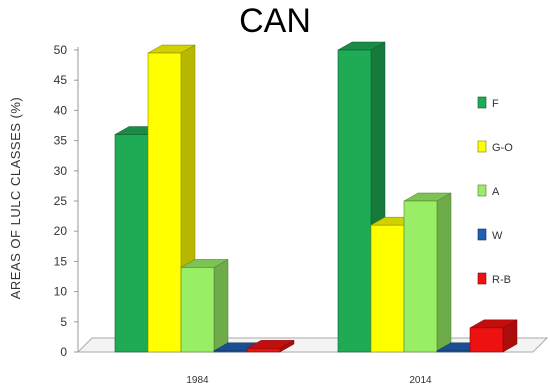 This screenshot has height=390, width=550. I want to click on y-tick-label: 10, so click(61, 292).